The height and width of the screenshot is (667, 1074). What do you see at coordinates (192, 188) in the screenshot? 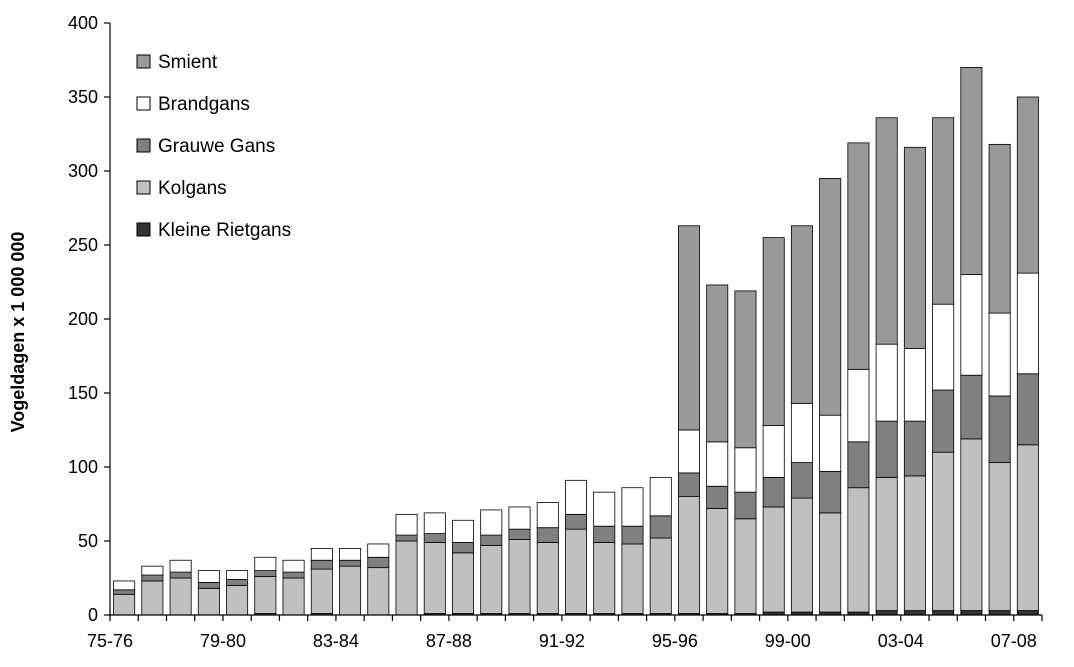
I see `legend-label-kolgans: Kolgans` at bounding box center [192, 188].